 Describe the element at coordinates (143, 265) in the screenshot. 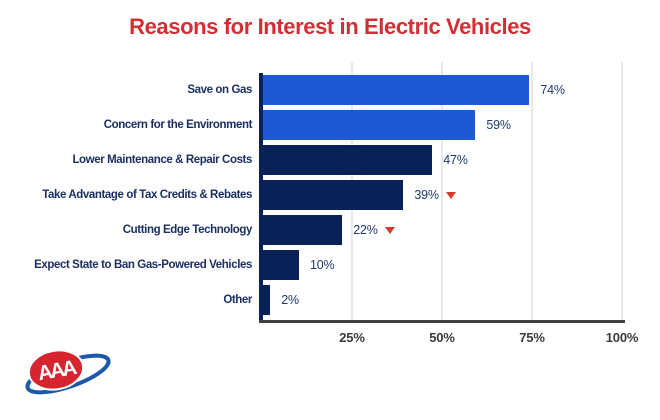

I see `category-label: Expect State to Ban Gas-Powered Vehicles` at that location.